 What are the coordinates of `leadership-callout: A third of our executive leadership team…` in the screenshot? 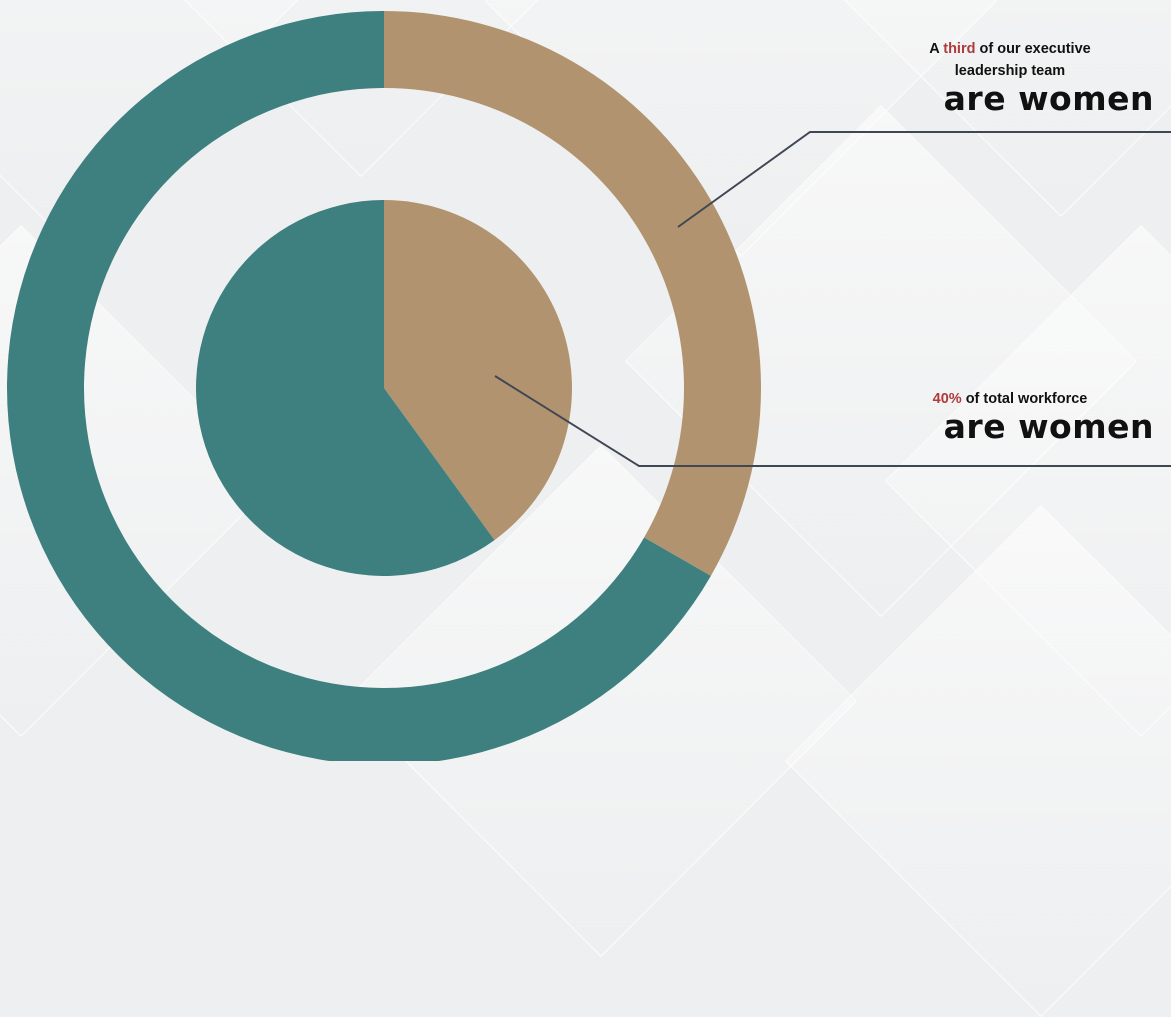 It's located at (1010, 77).